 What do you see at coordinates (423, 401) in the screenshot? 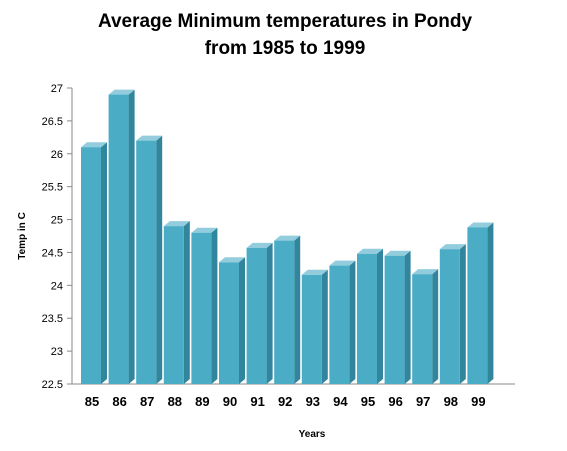
I see `x-tick-label: 97` at bounding box center [423, 401].